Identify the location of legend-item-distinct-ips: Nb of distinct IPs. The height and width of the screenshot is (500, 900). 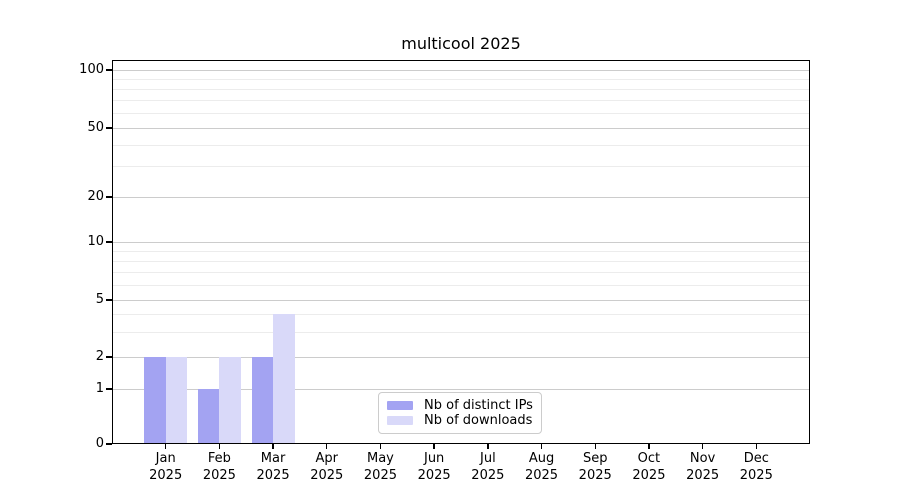
(460, 405).